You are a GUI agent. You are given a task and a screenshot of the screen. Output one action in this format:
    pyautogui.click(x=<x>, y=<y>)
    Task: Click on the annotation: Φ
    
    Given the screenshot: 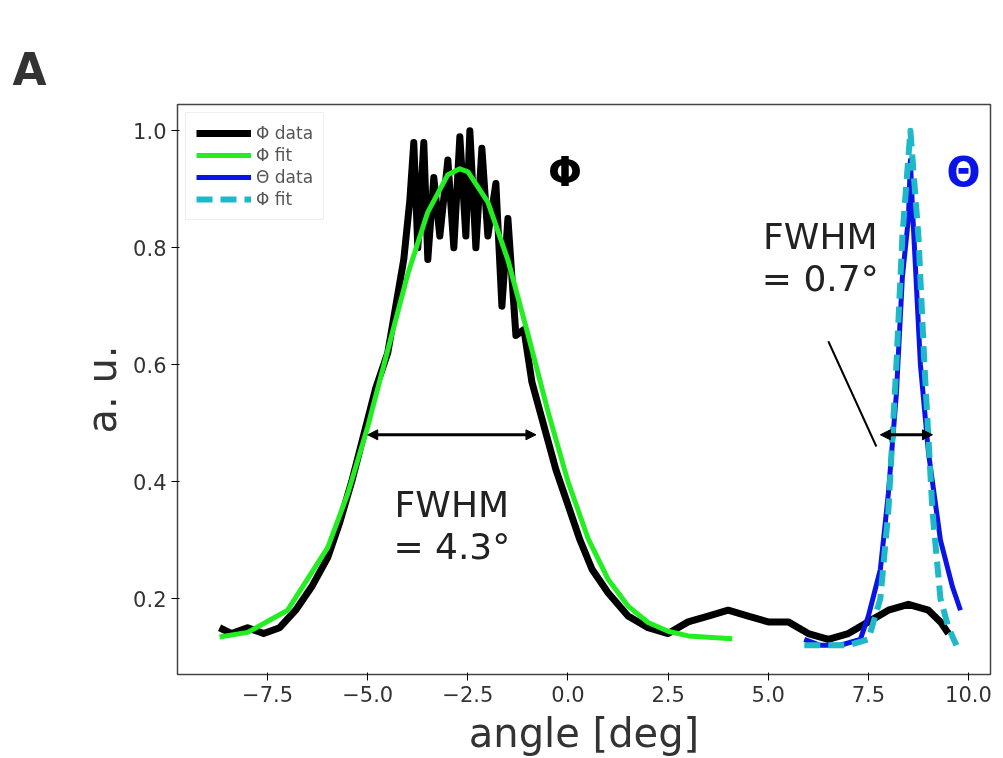 What is the action you would take?
    pyautogui.click(x=564, y=171)
    